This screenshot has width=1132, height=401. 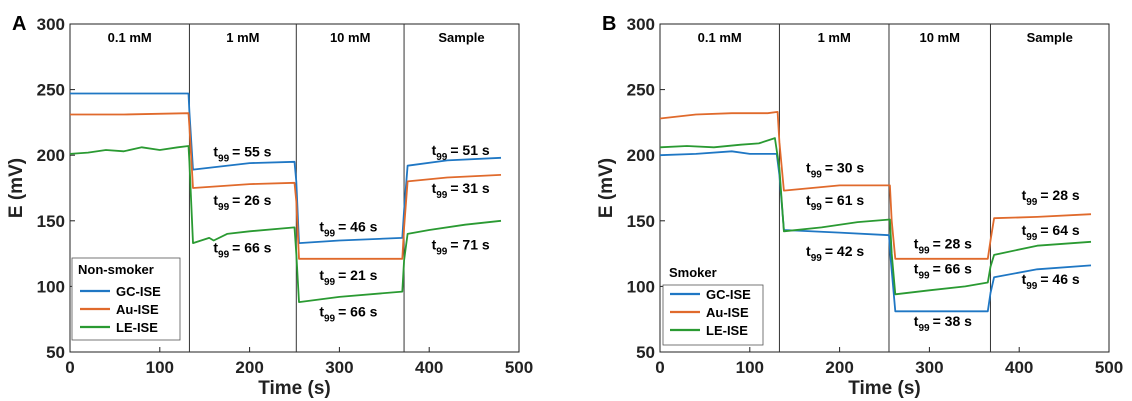 I want to click on annotation-label: t99 = 21 s, so click(x=348, y=277).